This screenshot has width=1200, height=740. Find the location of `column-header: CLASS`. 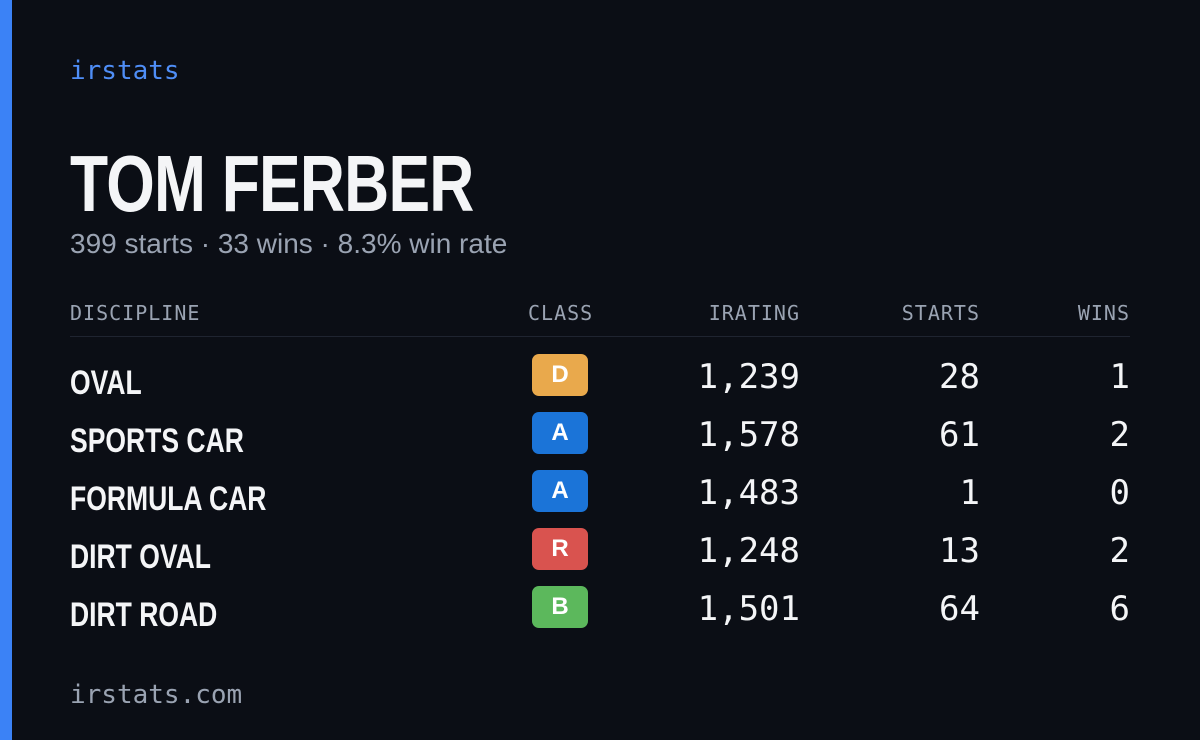

column-header: CLASS is located at coordinates (561, 313).